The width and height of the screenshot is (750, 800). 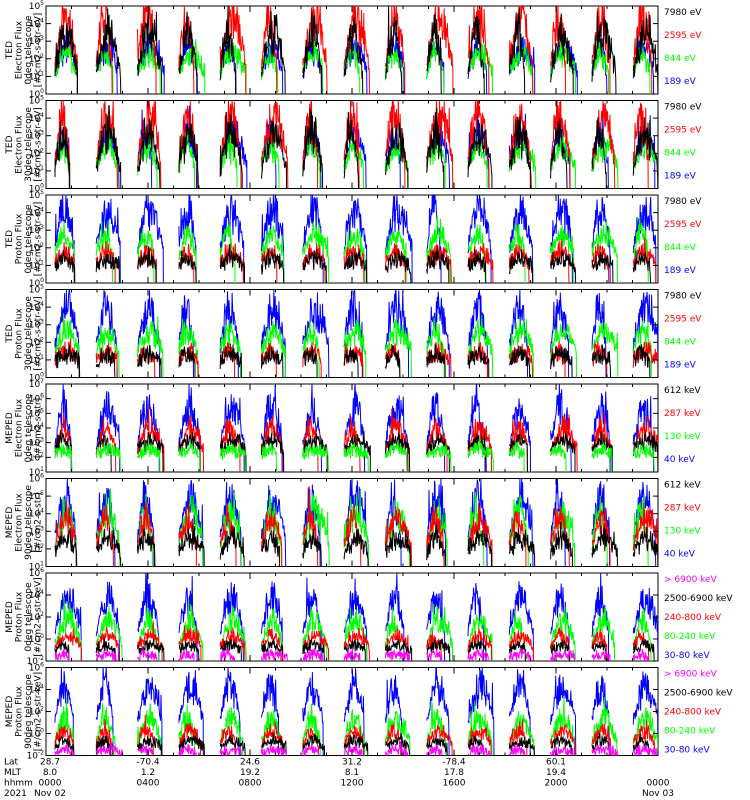 What do you see at coordinates (39, 144) in the screenshot?
I see `y-axis-title-line: [#/cm2-s-str-eV]` at bounding box center [39, 144].